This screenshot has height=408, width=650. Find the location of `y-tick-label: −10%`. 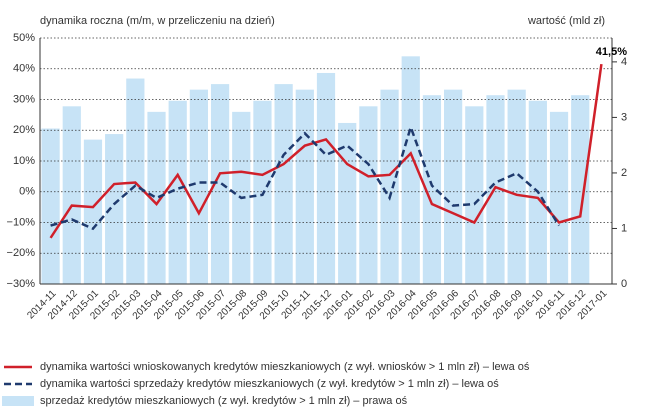

y-tick-label: −10% is located at coordinates (21, 222).